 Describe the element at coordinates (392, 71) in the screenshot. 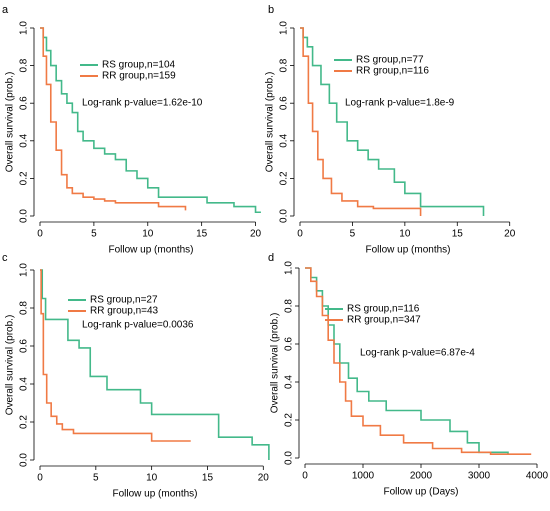

I see `legend-label: RR group,n=116` at that location.